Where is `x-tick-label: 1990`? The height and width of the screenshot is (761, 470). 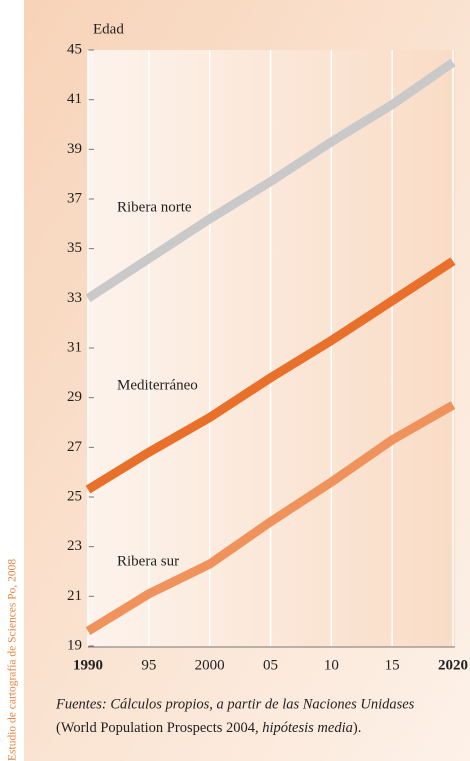 x-tick-label: 1990 is located at coordinates (88, 665).